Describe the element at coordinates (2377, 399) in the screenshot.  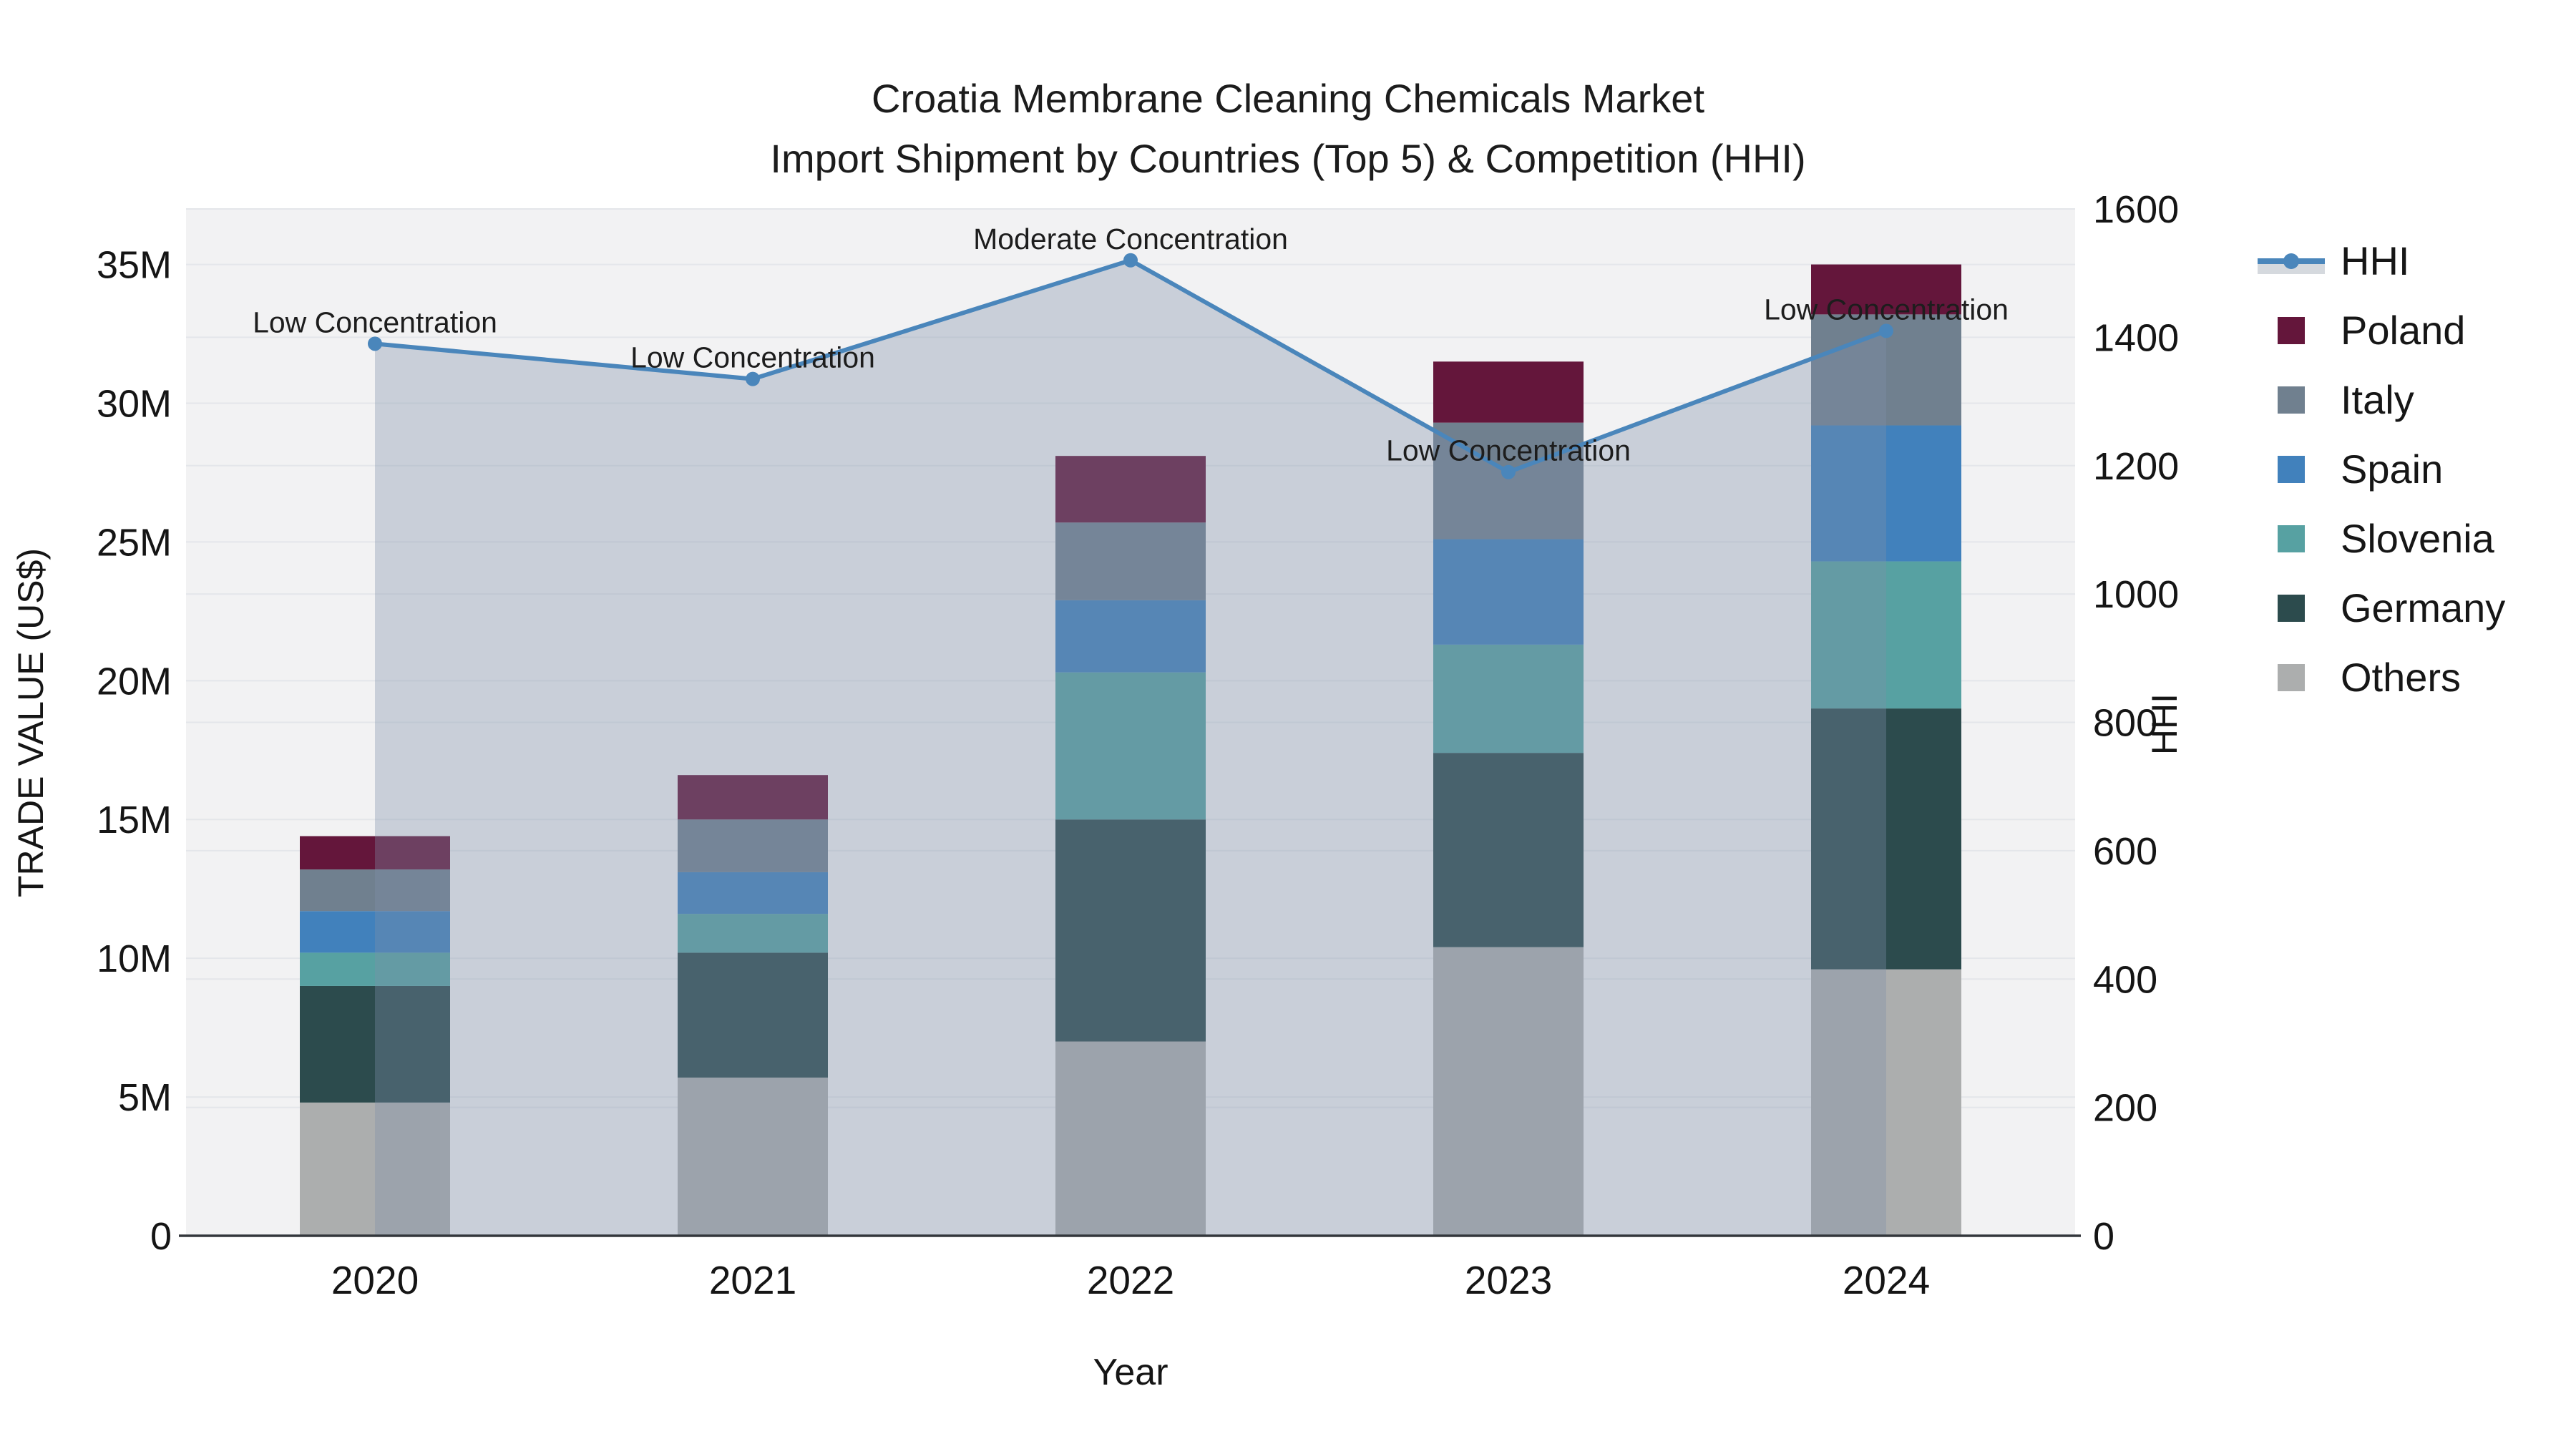
I see `legend-label: Italy` at that location.